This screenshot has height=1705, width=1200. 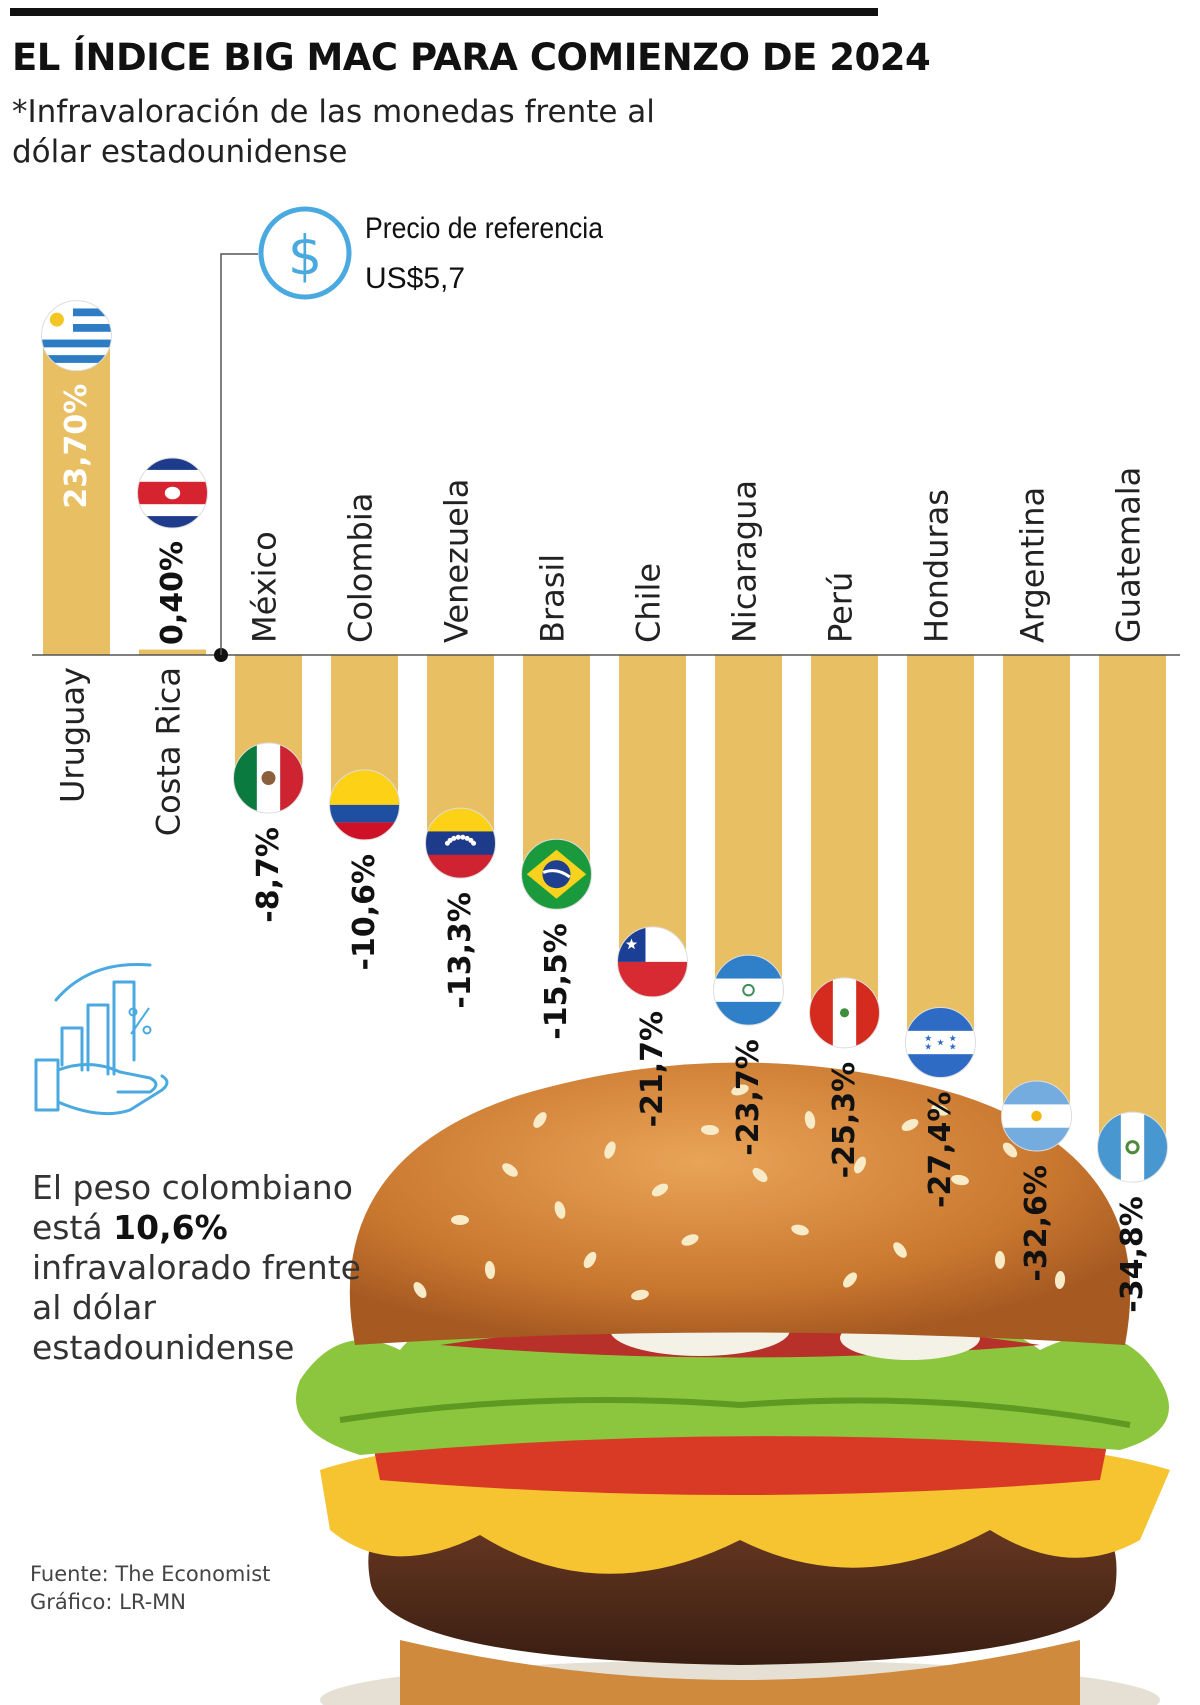 I want to click on category-label-8: Nicaragua, so click(x=745, y=561).